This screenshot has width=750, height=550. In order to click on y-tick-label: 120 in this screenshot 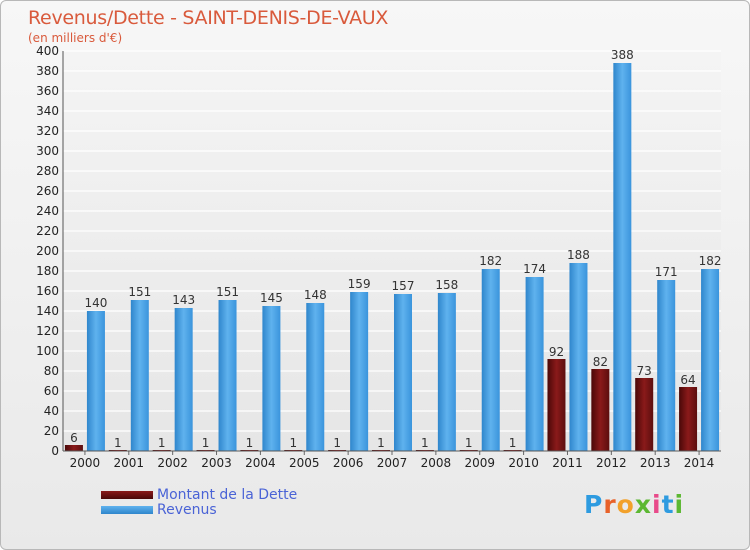, I will do `click(47, 331)`.